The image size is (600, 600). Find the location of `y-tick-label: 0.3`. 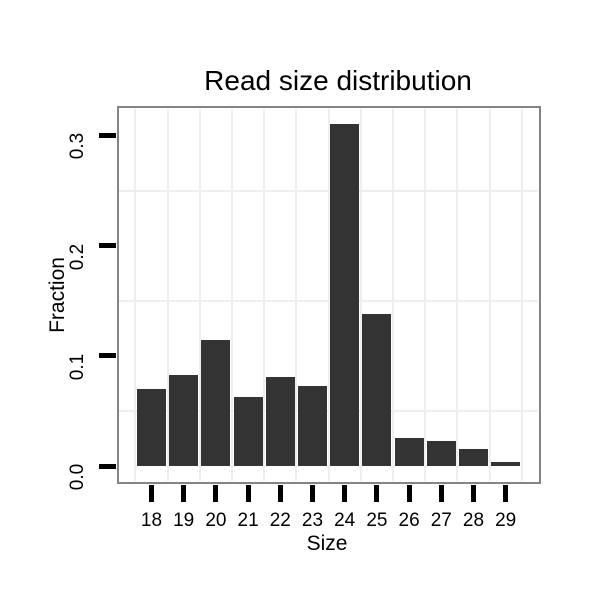

y-tick-label: 0.3 is located at coordinates (77, 146).